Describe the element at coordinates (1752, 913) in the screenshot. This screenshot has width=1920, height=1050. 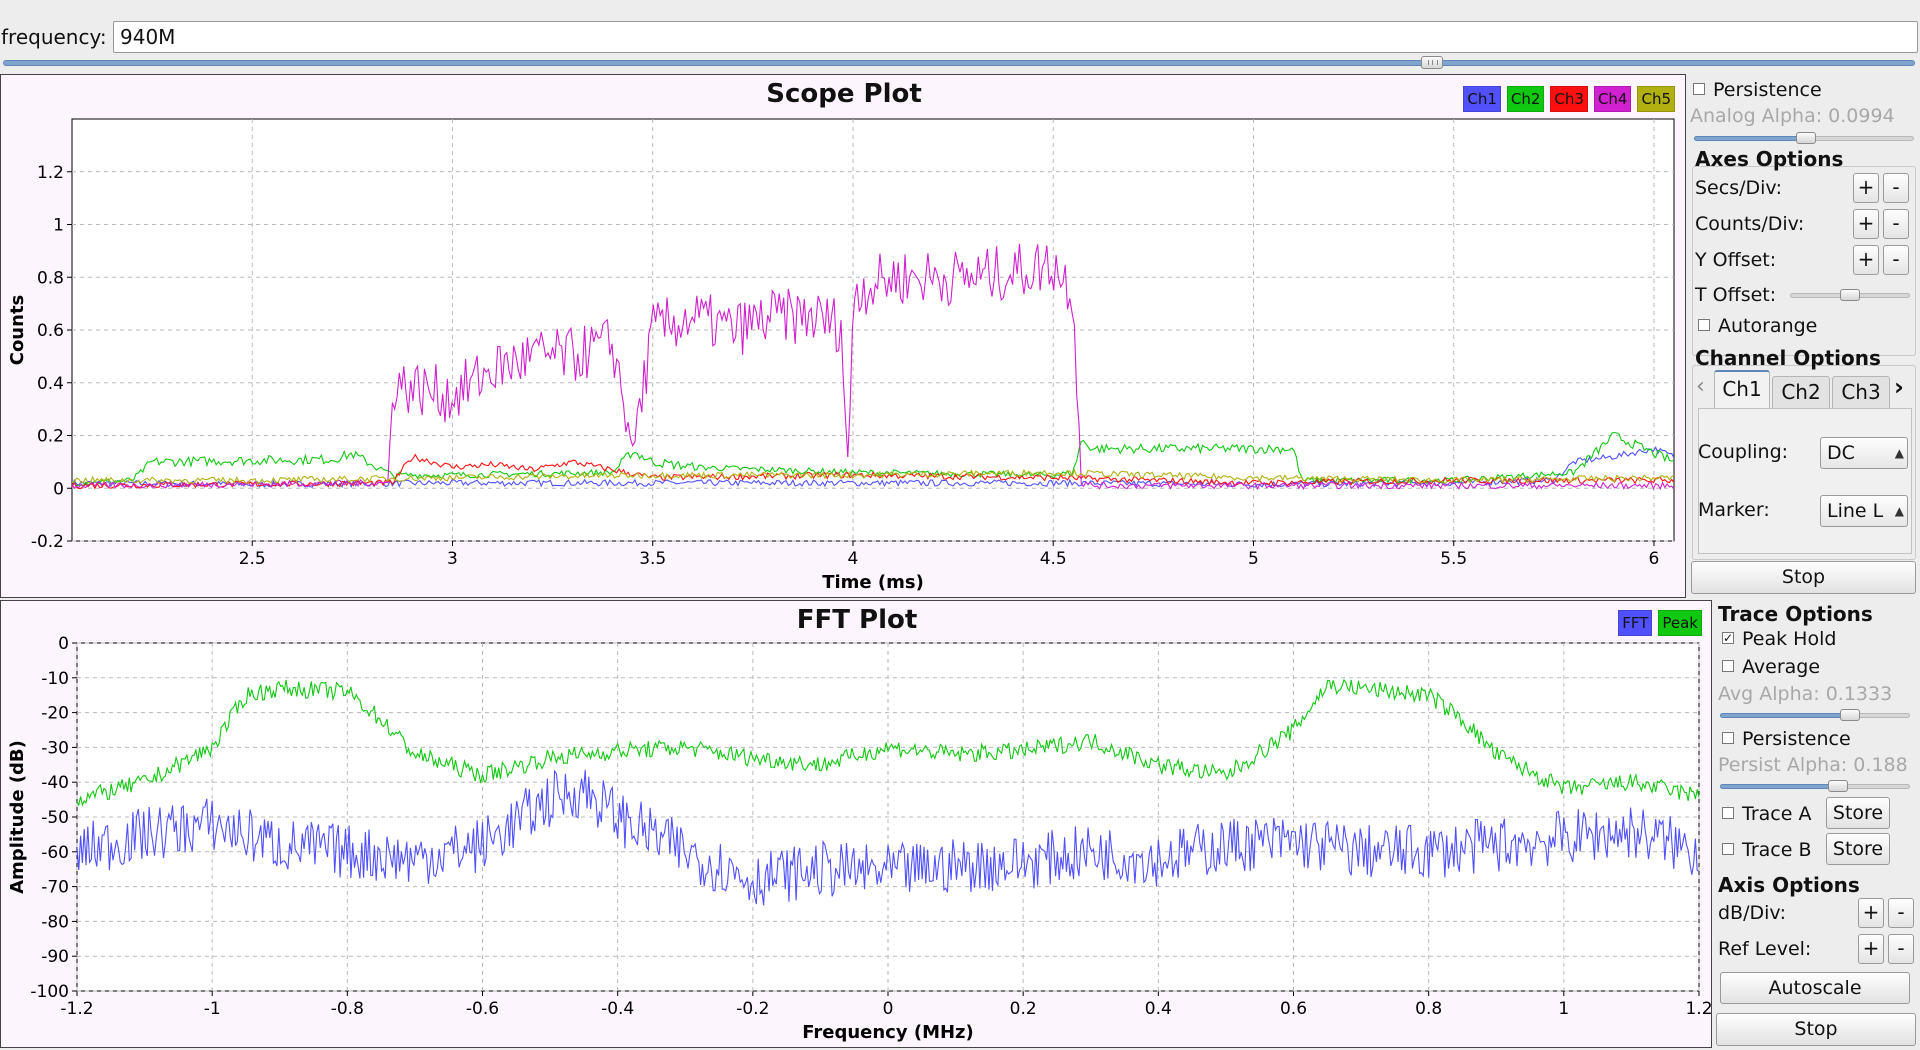
I see `db-div-label: dB/Div:` at that location.